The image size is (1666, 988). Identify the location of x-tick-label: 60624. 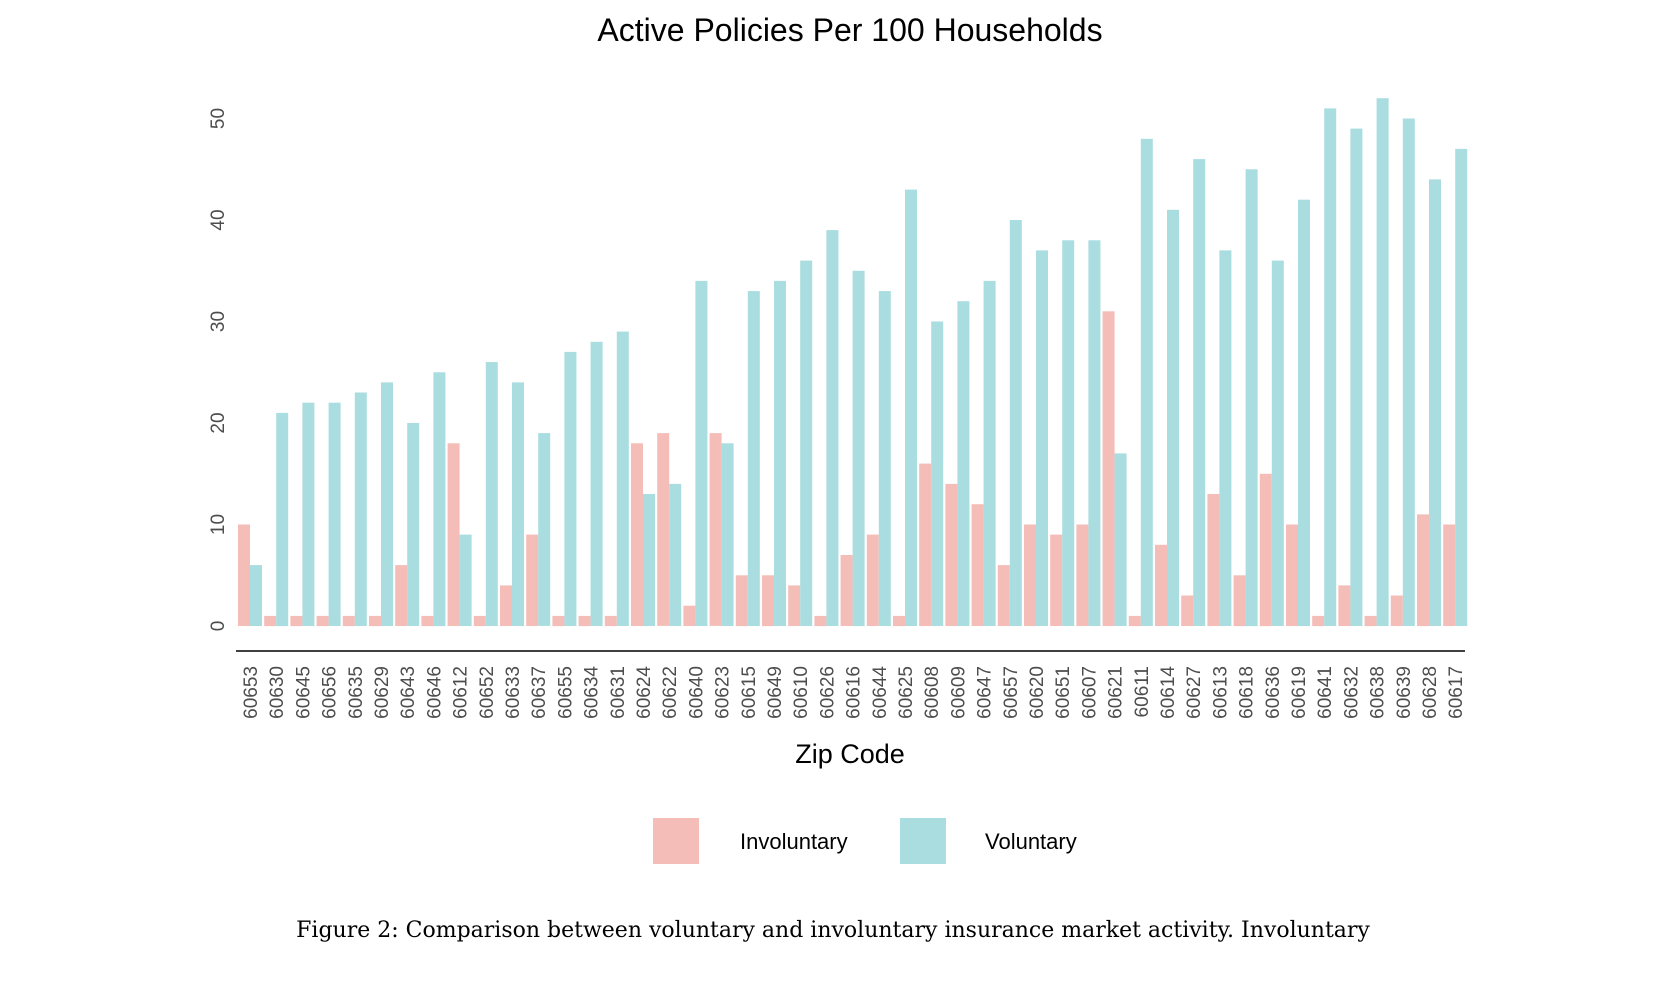
(644, 692).